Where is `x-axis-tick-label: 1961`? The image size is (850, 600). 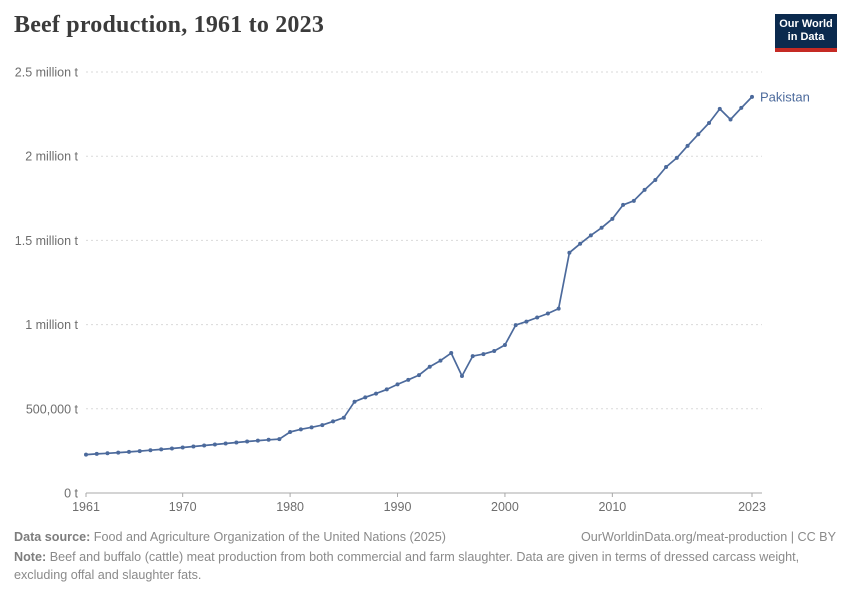 x-axis-tick-label: 1961 is located at coordinates (86, 507).